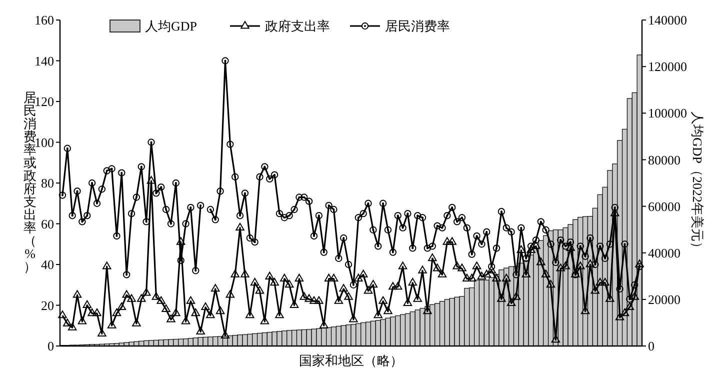  What do you see at coordinates (667, 66) in the screenshot?
I see `y2-tick-label: 120000` at bounding box center [667, 66].